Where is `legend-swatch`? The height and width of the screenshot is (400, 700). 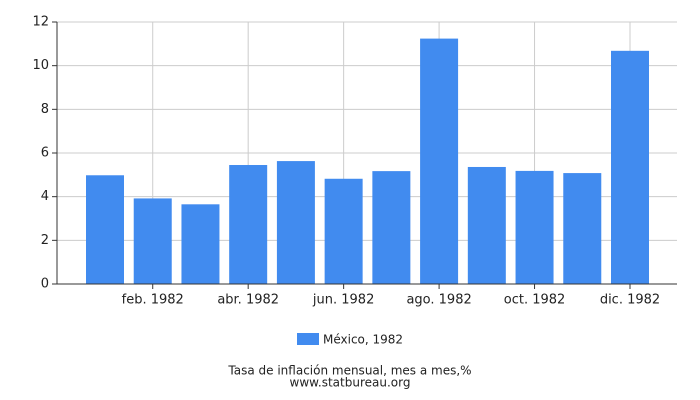 legend-swatch is located at coordinates (308, 339).